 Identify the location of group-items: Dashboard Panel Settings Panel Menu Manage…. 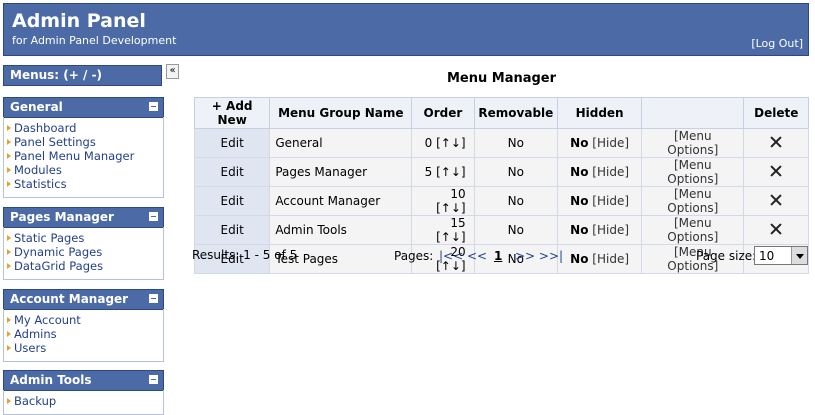
(83, 157).